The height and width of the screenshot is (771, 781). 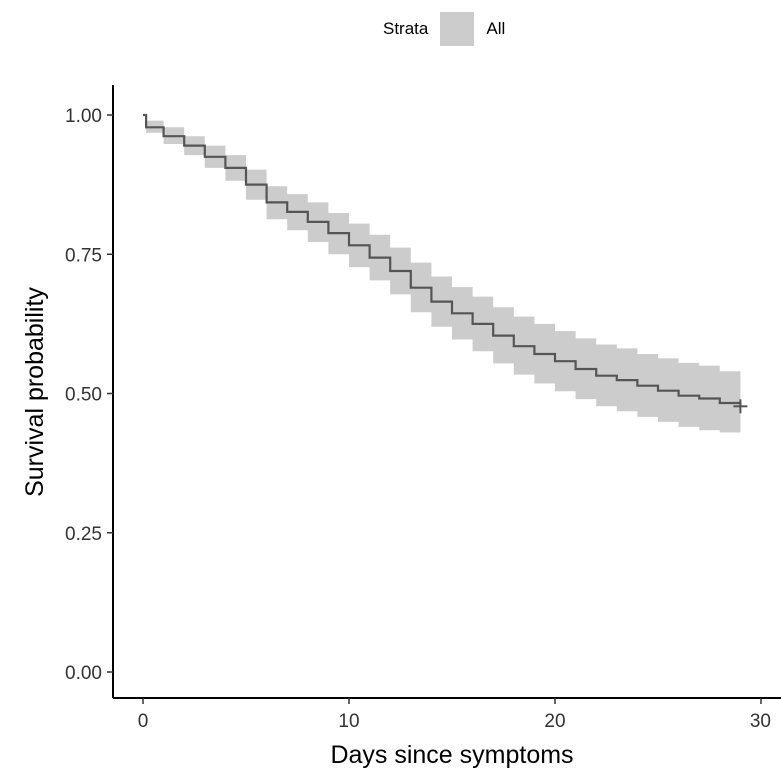 What do you see at coordinates (554, 721) in the screenshot?
I see `x-tick-label: 20` at bounding box center [554, 721].